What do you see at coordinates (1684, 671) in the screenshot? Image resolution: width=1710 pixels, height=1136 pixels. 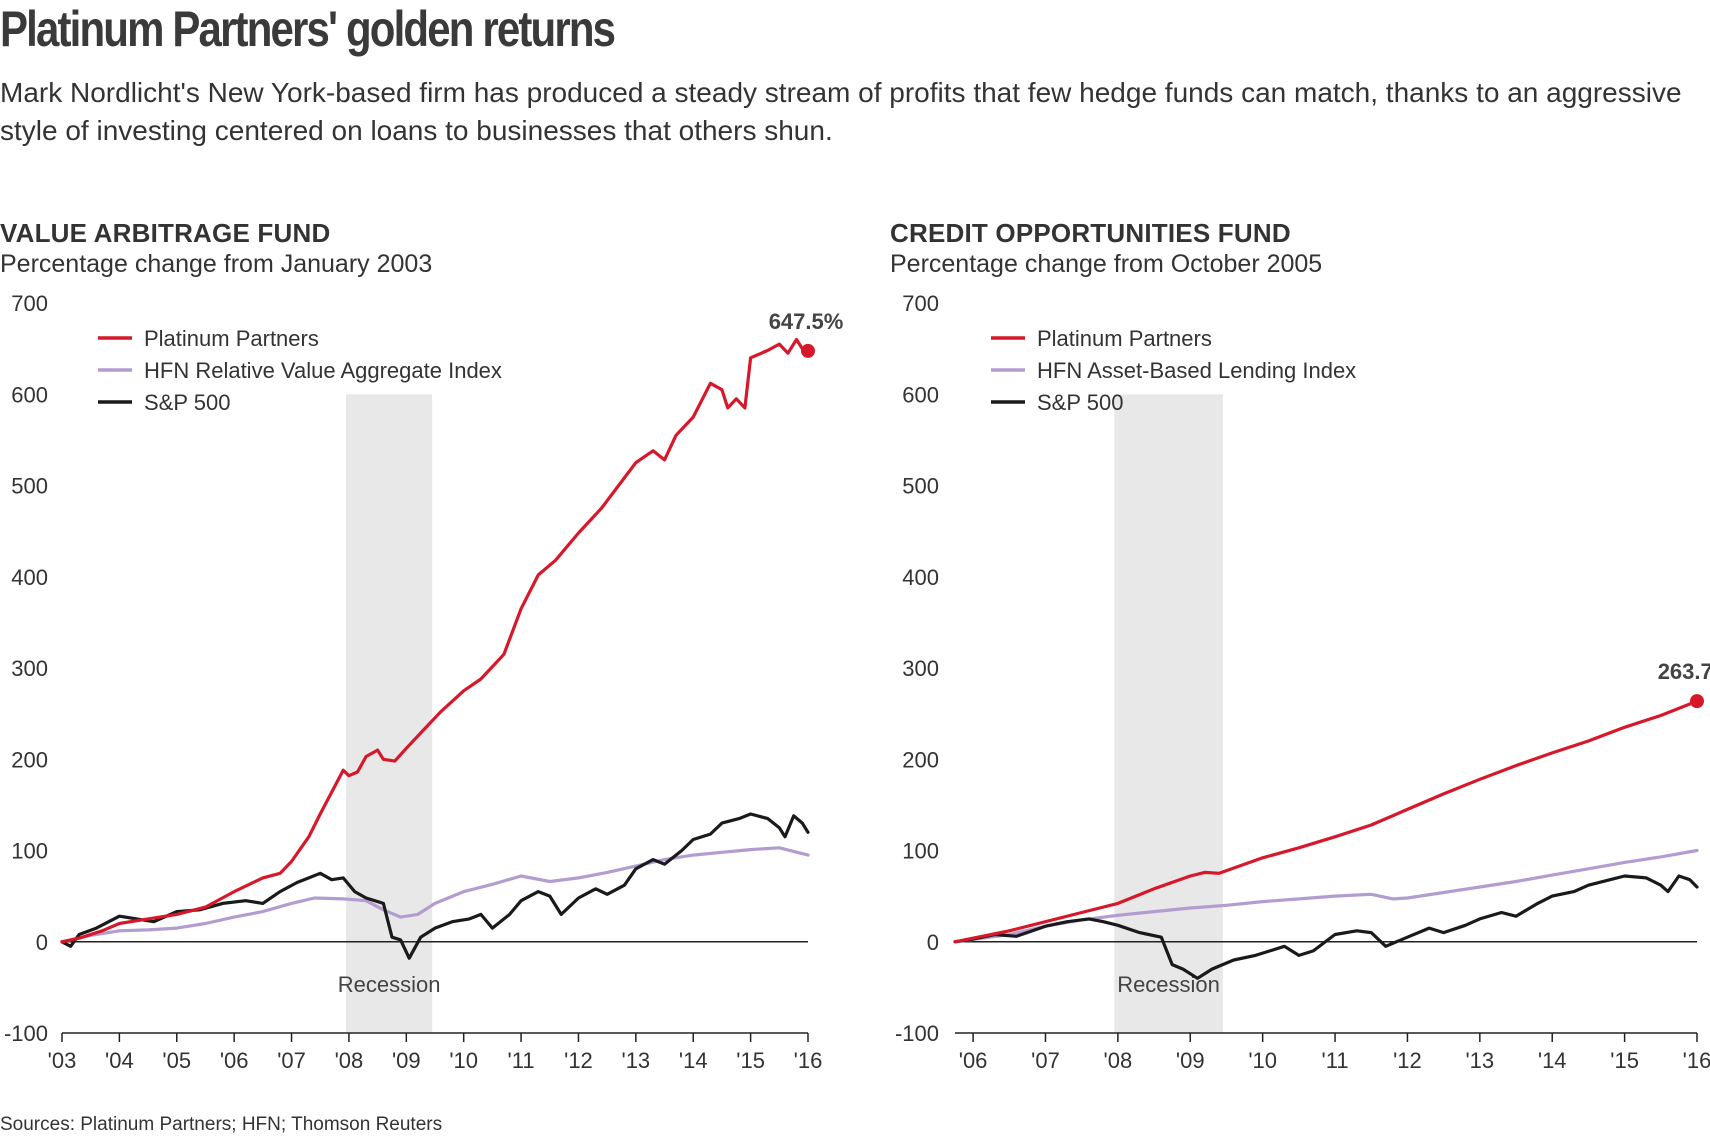 I see `end-value-label: 263.7%` at bounding box center [1684, 671].